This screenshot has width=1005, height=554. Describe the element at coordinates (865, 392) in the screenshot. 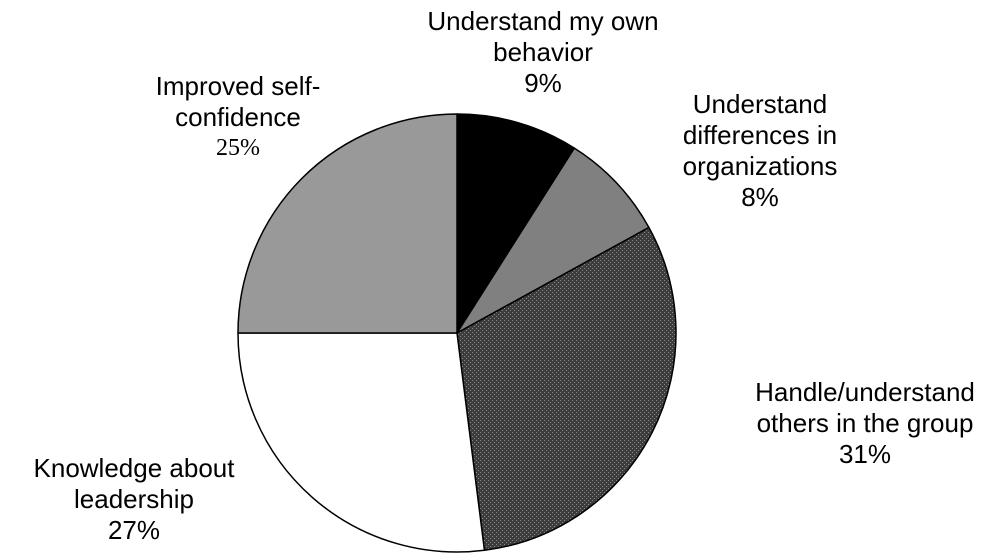

I see `label-line: Handle/understand` at that location.